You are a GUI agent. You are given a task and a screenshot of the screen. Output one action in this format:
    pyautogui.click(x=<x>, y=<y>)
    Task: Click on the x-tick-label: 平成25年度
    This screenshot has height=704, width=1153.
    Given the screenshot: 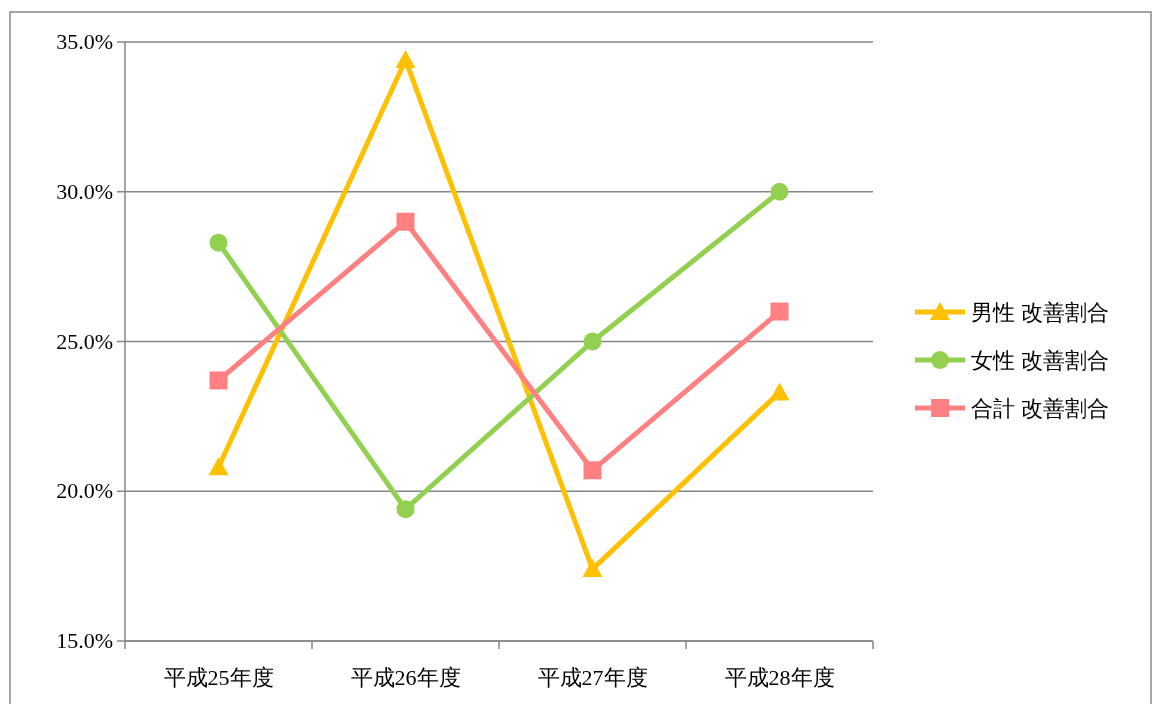 What is the action you would take?
    pyautogui.click(x=218, y=677)
    